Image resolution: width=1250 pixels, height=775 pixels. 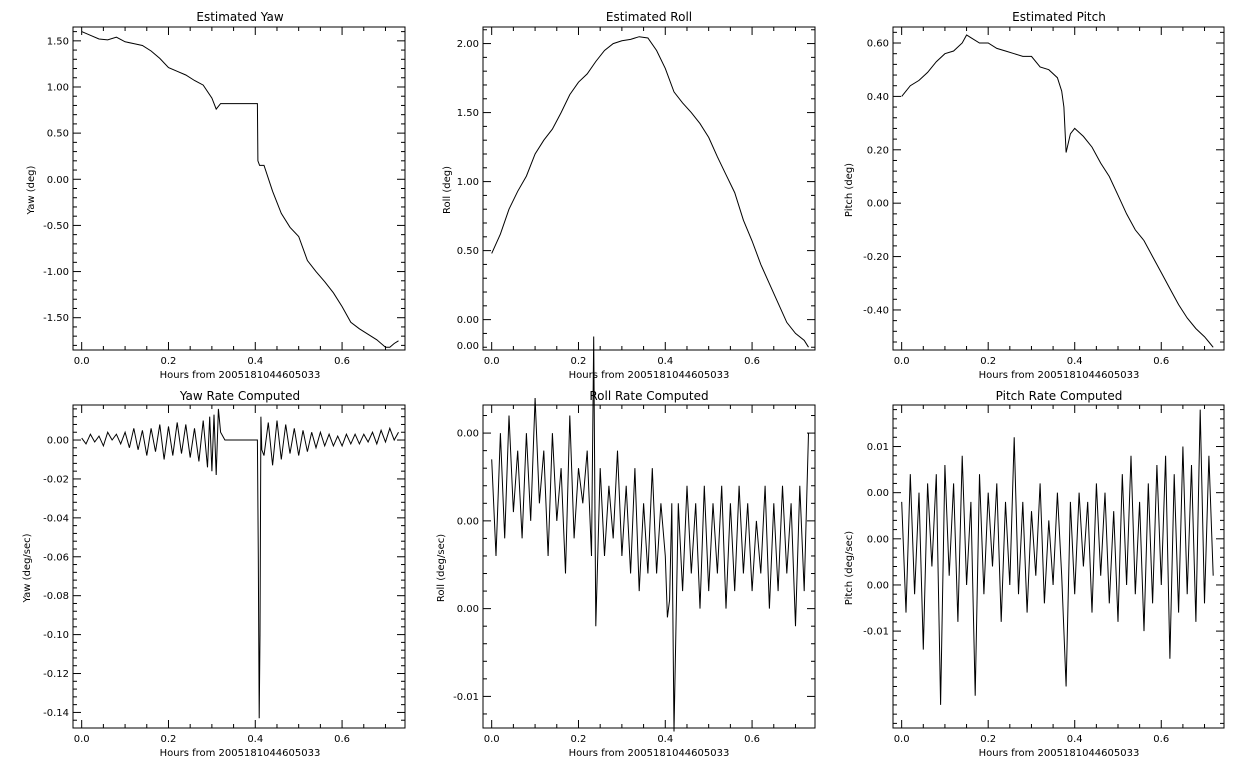 I want to click on y-axis-label: Yaw (deg), so click(x=31, y=190).